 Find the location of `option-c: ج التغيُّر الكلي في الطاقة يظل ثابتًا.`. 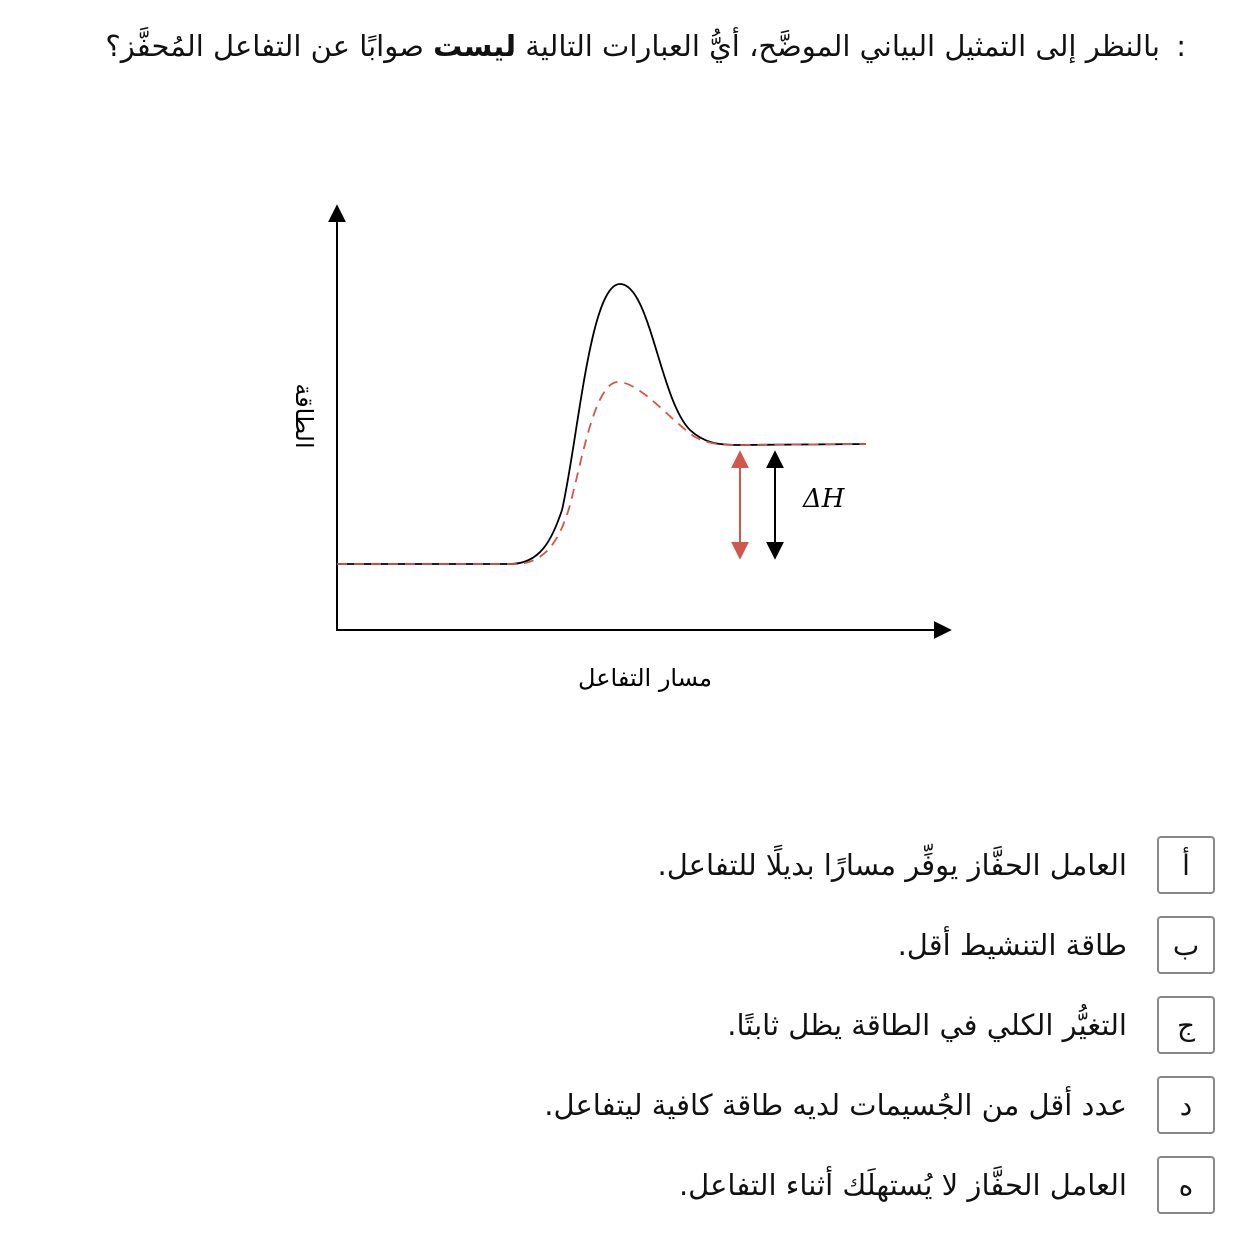

option-c: ج التغيُّر الكلي في الطاقة يظل ثابتًا. is located at coordinates (971, 1025).